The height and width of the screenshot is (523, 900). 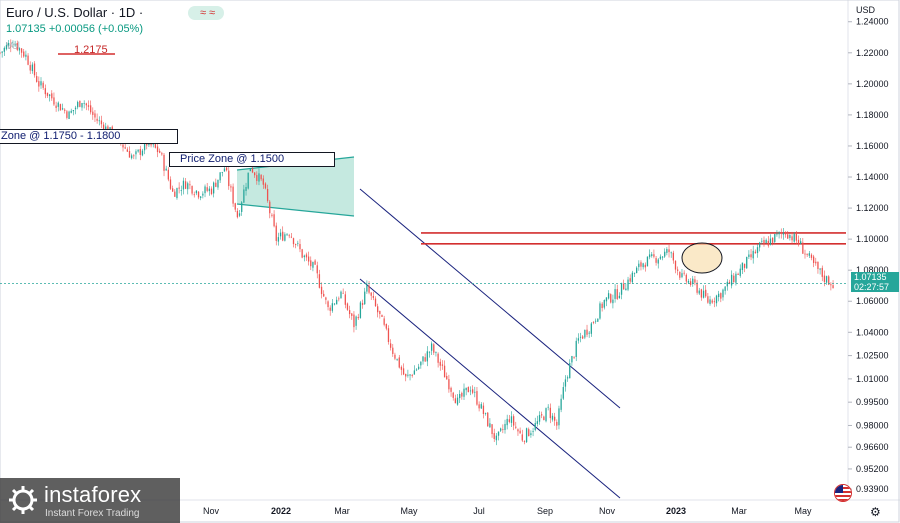 What do you see at coordinates (507, 511) in the screenshot?
I see `time-axis: Nov 2022 Mar May Jul Sep Nov 2023 Mar May` at bounding box center [507, 511].